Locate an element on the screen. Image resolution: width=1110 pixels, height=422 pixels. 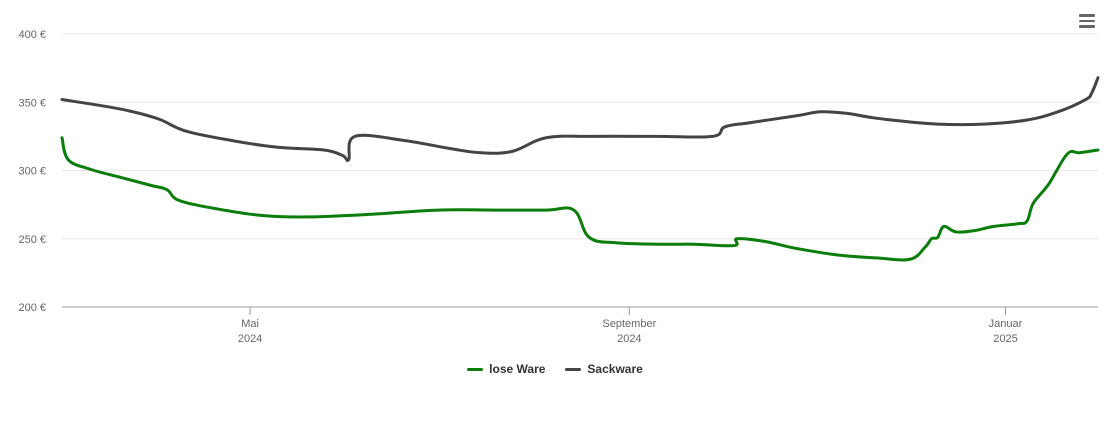
legend-label-sackware: Sackware is located at coordinates (615, 369).